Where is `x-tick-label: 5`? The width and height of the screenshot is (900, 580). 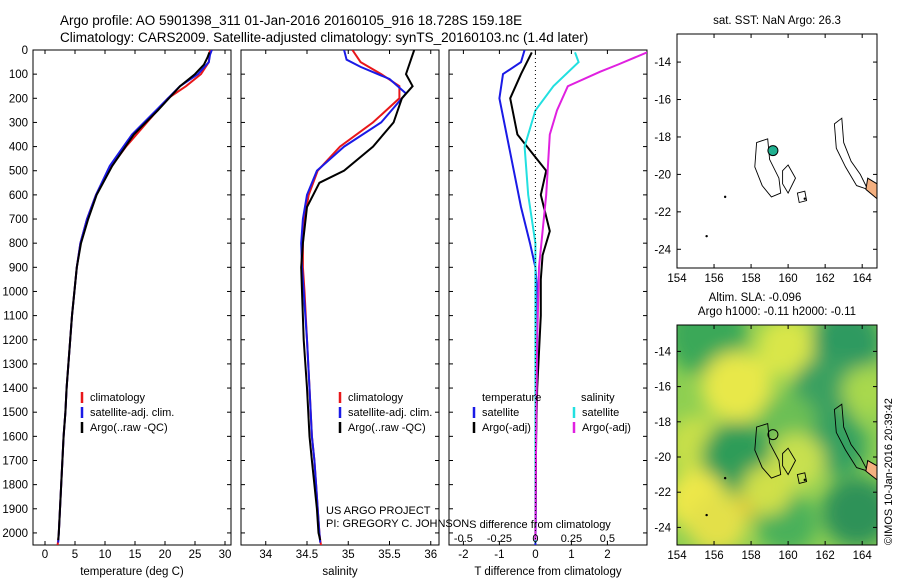 x-tick-label: 5 is located at coordinates (75, 555).